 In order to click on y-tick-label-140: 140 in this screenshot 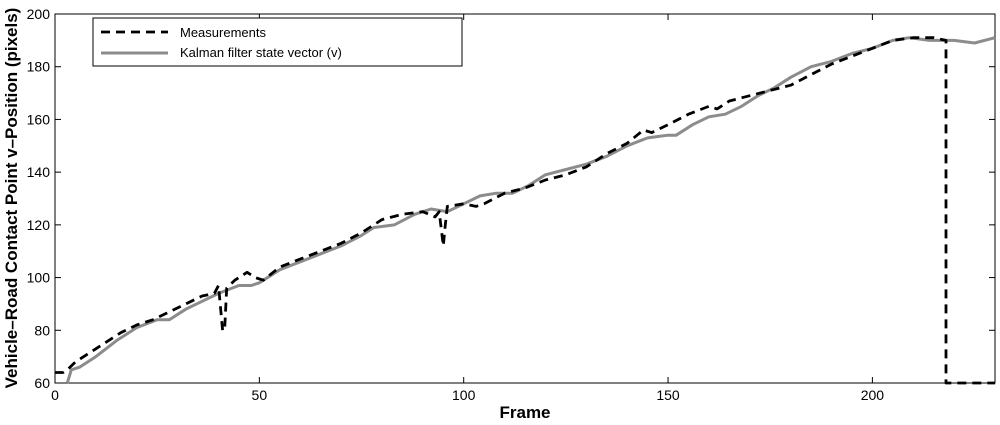, I will do `click(39, 172)`.